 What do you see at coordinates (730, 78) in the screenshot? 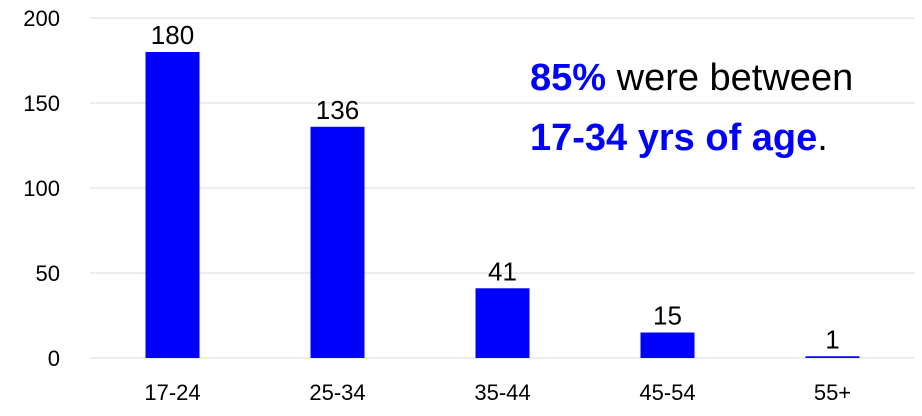
I see `annotation-line-1-text: were between` at bounding box center [730, 78].